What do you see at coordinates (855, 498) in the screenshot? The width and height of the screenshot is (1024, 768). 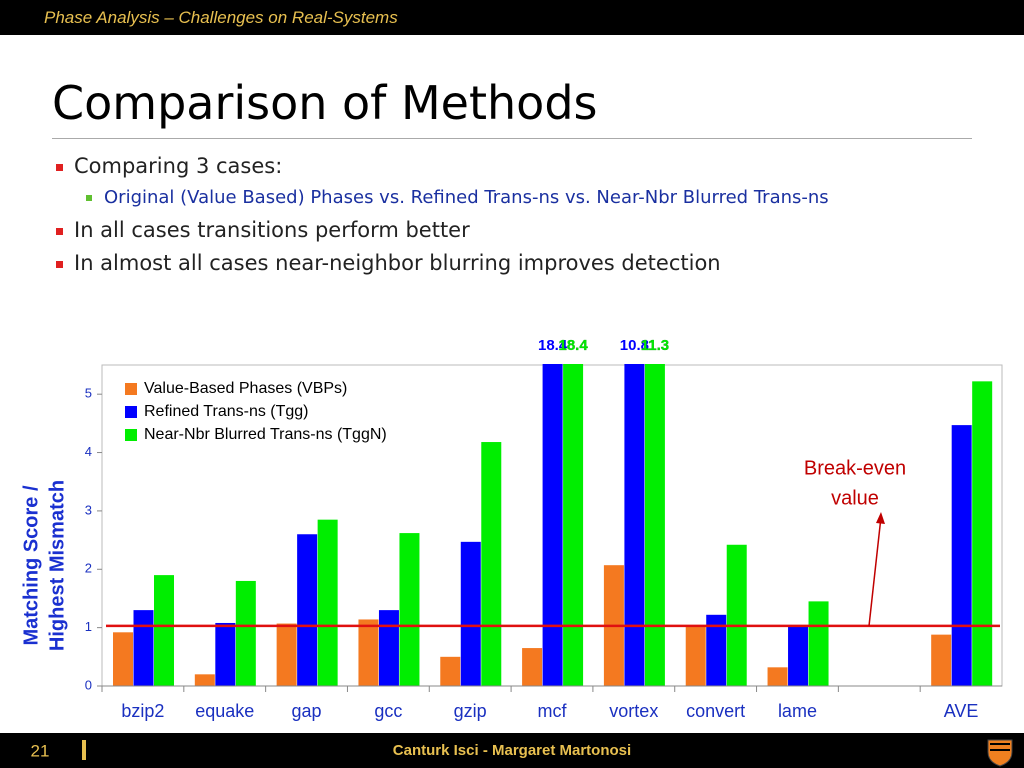 I see `annotation: value` at bounding box center [855, 498].